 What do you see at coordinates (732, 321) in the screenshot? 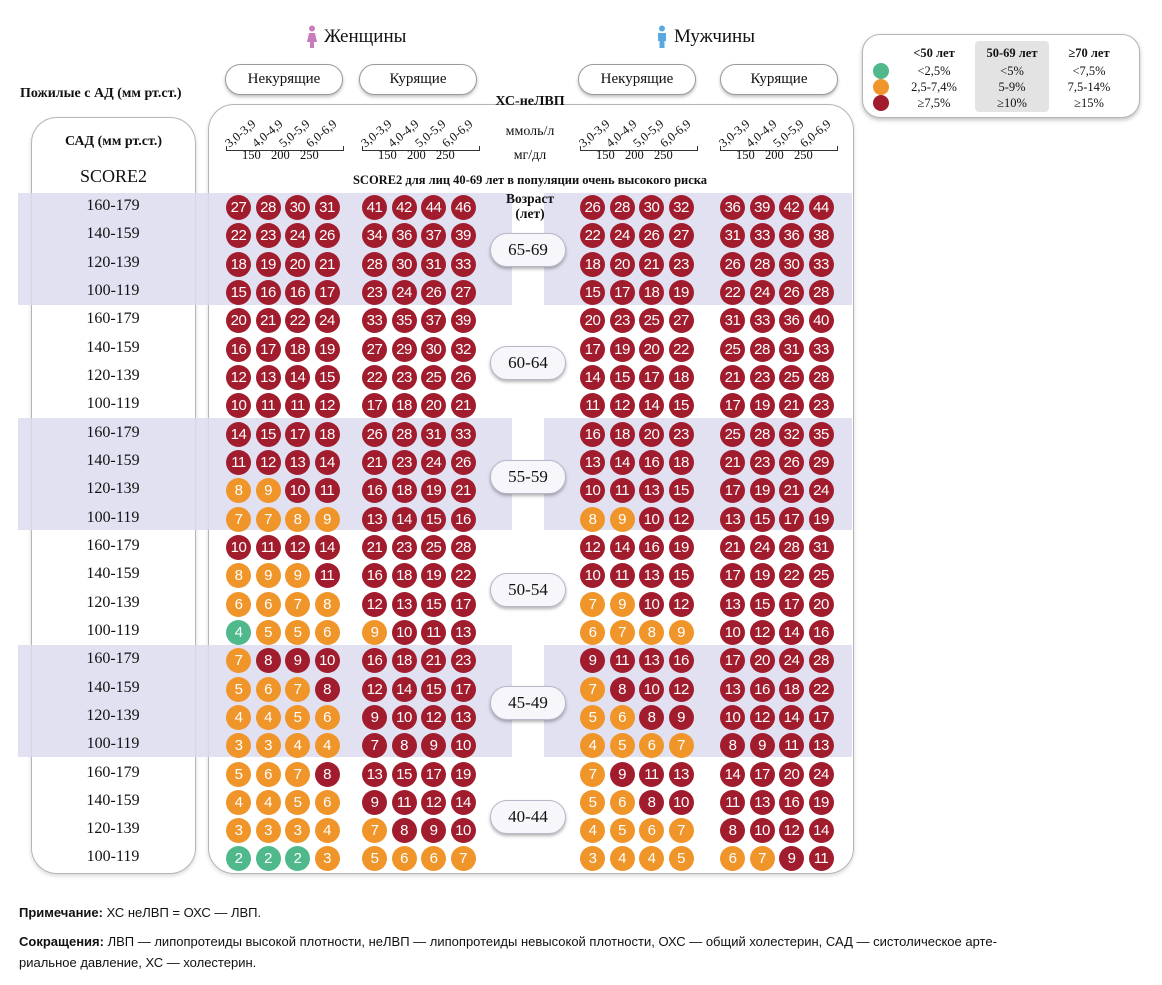
I see `risk-cell: 31` at bounding box center [732, 321].